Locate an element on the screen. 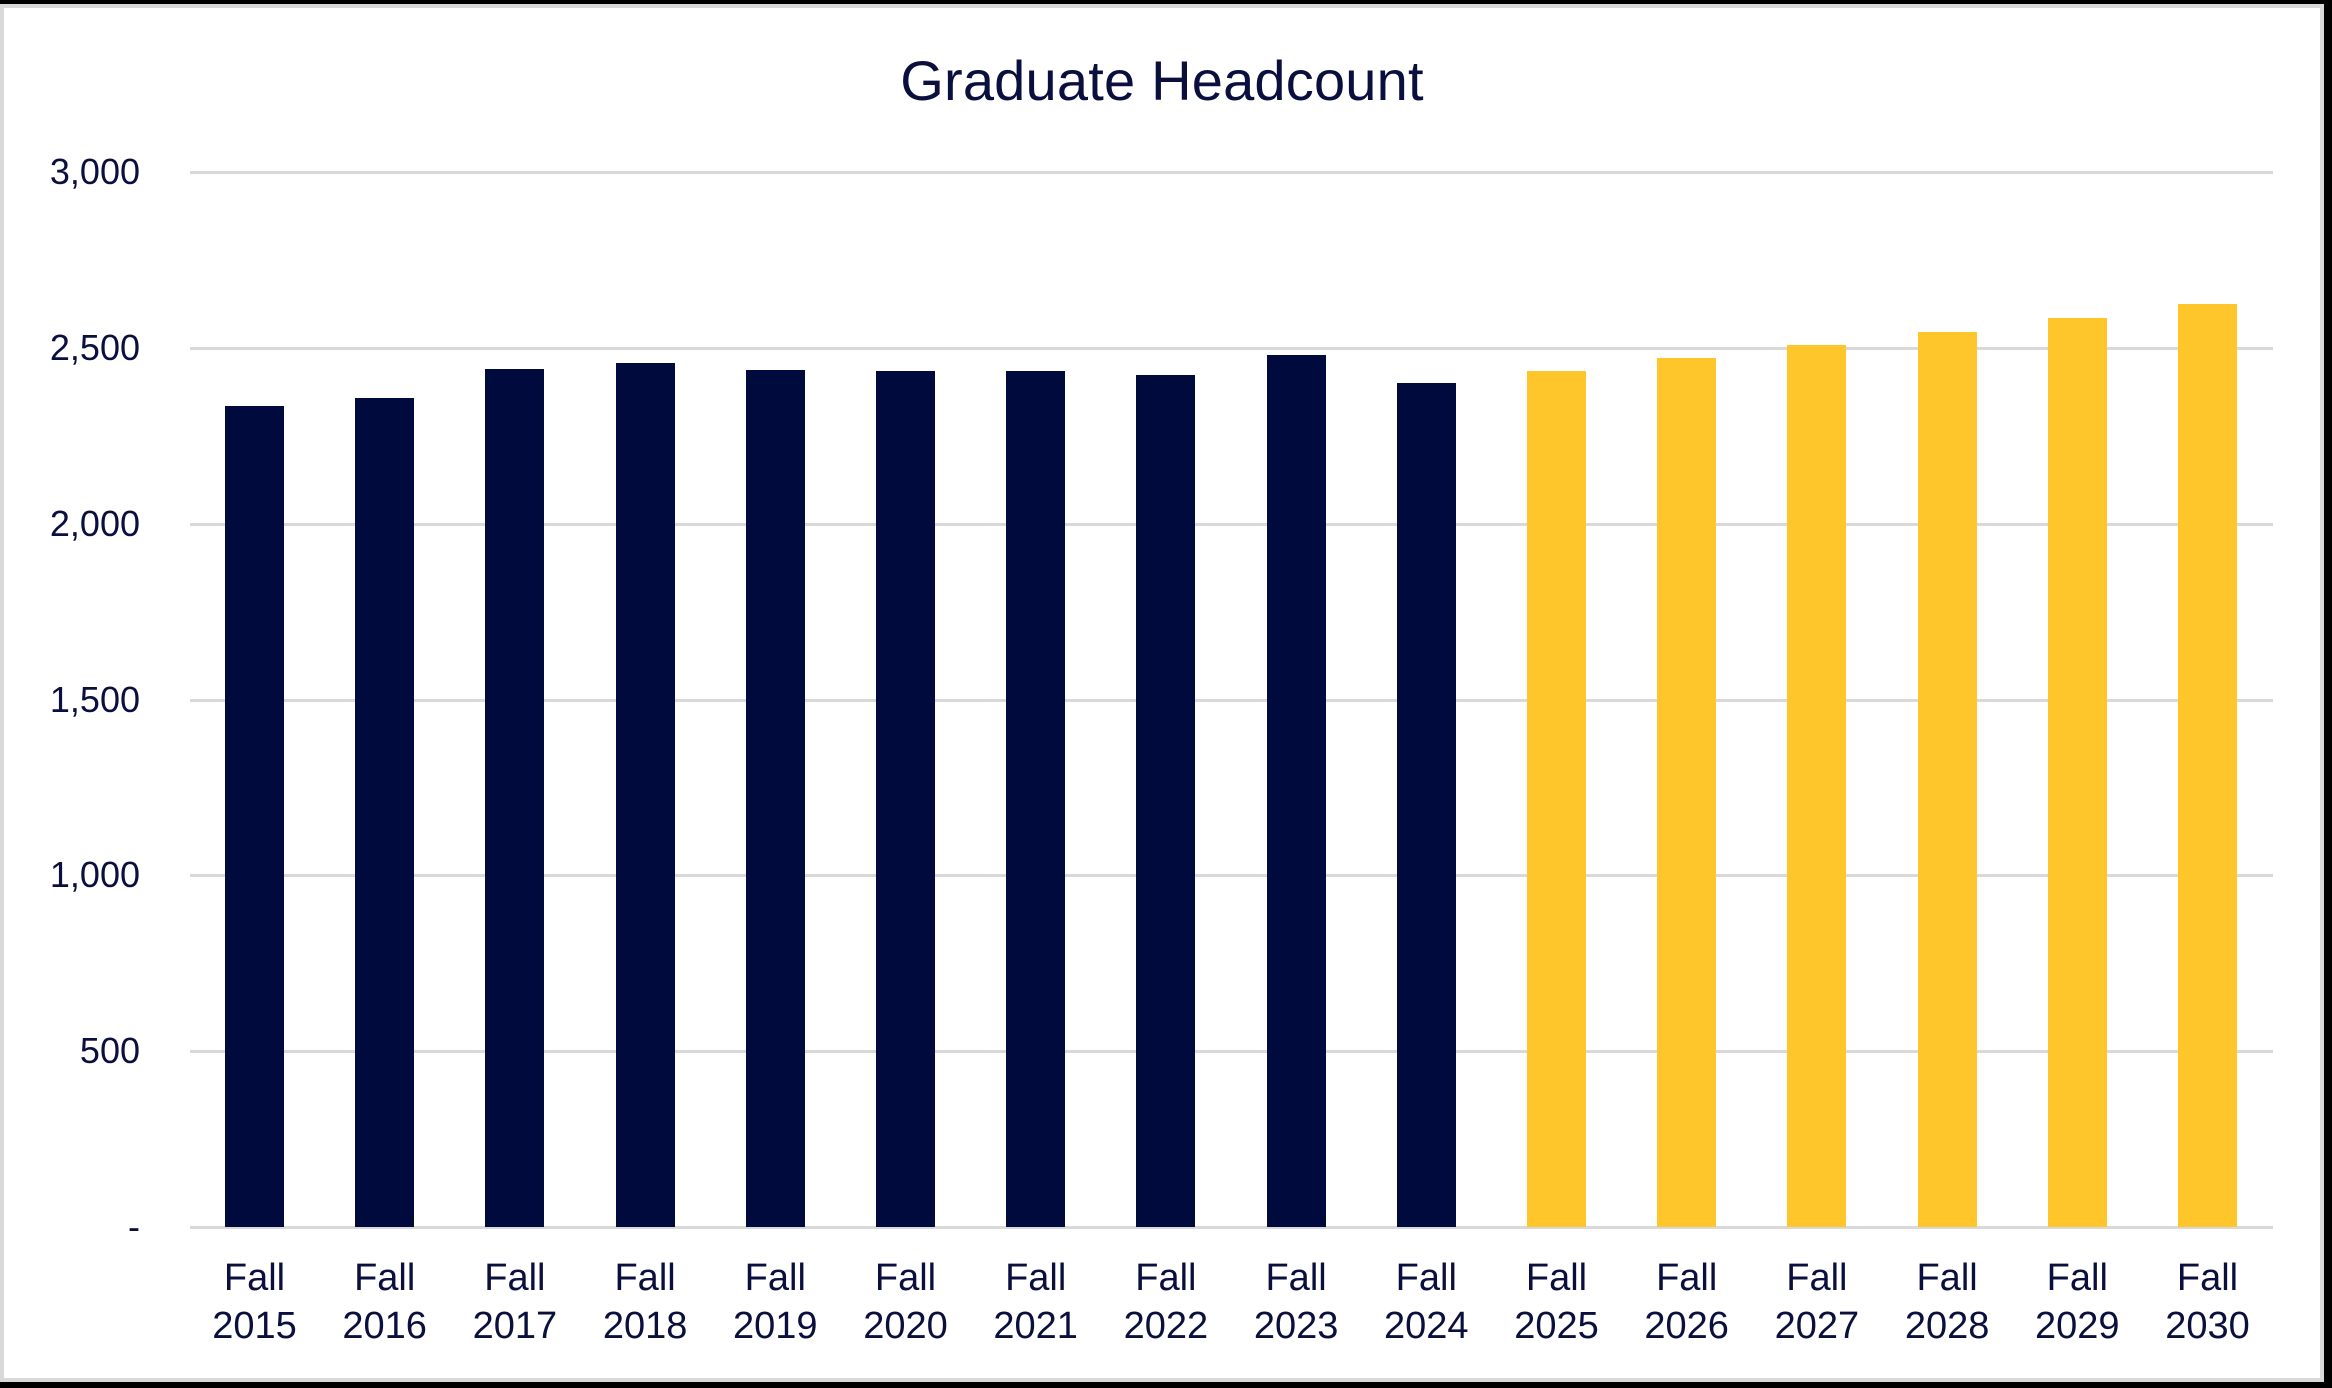 Image resolution: width=2332 pixels, height=1388 pixels. x-tick-label: Fall 2023 is located at coordinates (1296, 1302).